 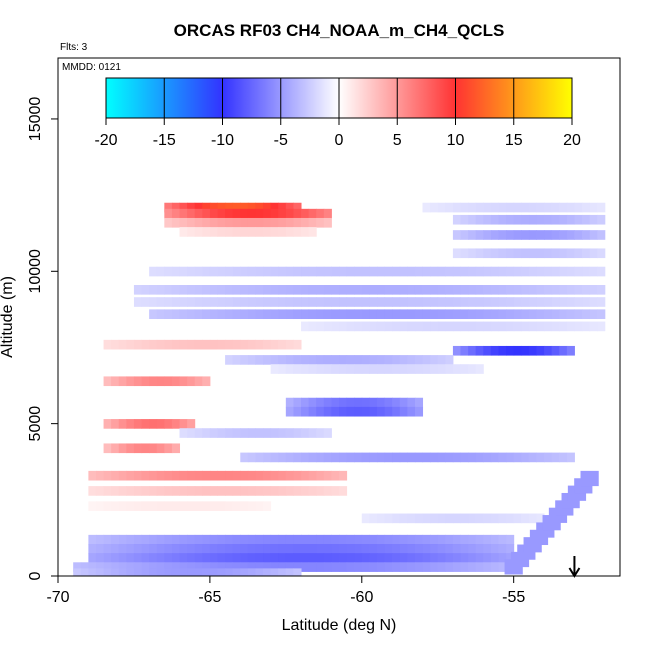 I want to click on colorbar-tick-label: -10, so click(x=222, y=140).